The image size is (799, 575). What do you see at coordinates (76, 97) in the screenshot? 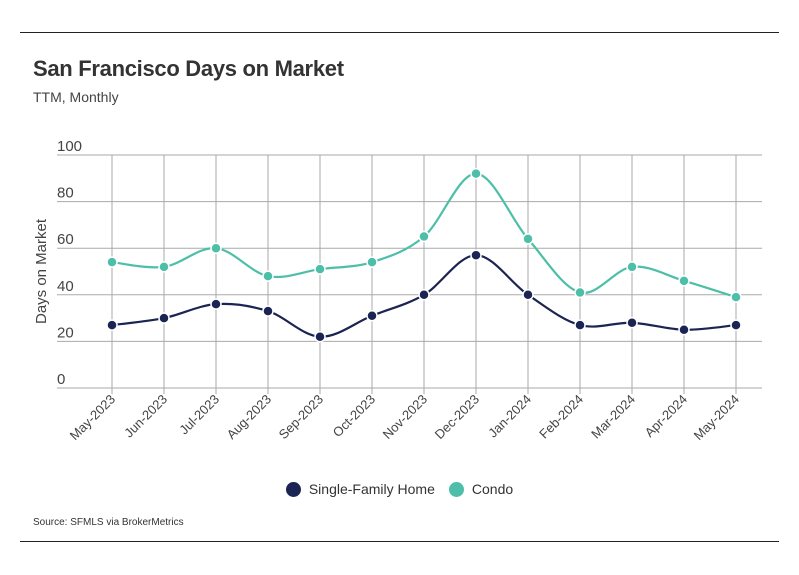
I see `chart-subtitle: TTM, Monthly` at bounding box center [76, 97].